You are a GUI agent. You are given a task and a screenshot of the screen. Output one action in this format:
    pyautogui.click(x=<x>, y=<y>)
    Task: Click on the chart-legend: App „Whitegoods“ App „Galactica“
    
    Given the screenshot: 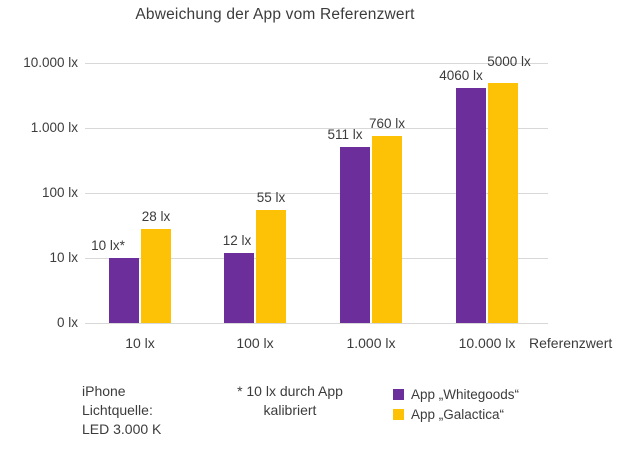 What is the action you would take?
    pyautogui.click(x=456, y=404)
    